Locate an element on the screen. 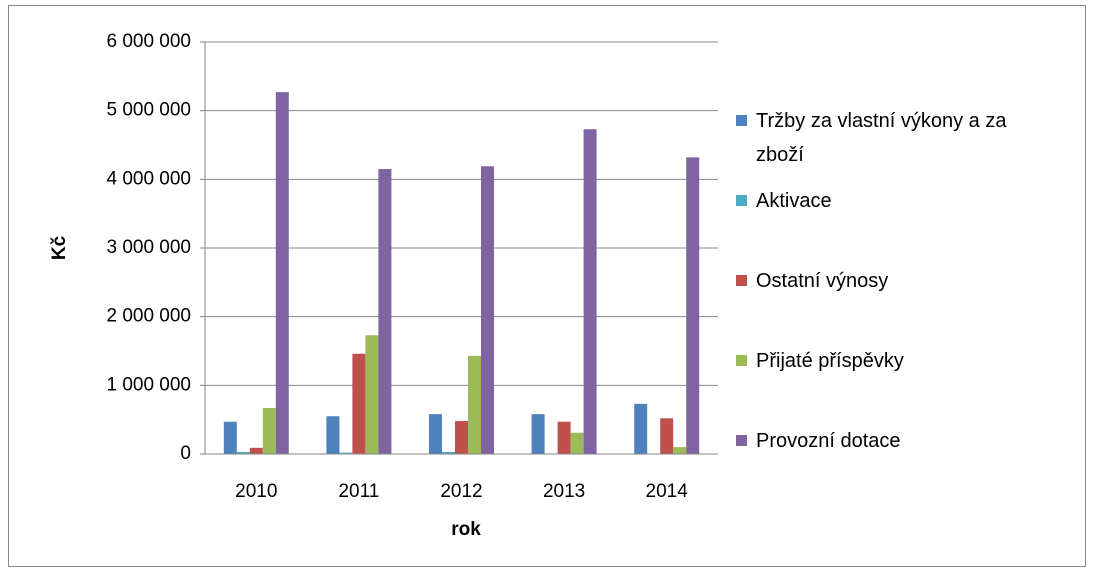 The image size is (1093, 572). y-tick-label: 6 000 000 is located at coordinates (148, 41).